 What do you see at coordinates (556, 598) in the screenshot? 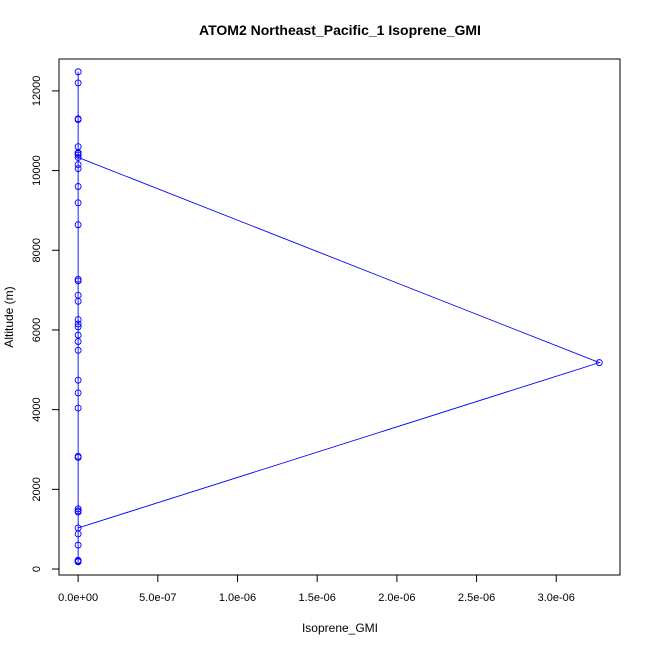
I see `x-tick-label: 3.0e-06` at bounding box center [556, 598].